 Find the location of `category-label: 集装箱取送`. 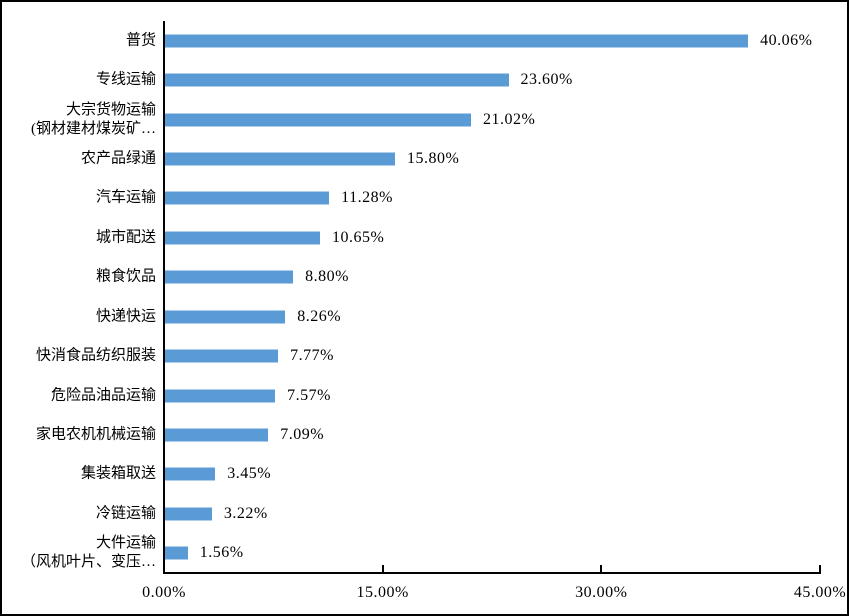

category-label: 集装箱取送 is located at coordinates (118, 473).